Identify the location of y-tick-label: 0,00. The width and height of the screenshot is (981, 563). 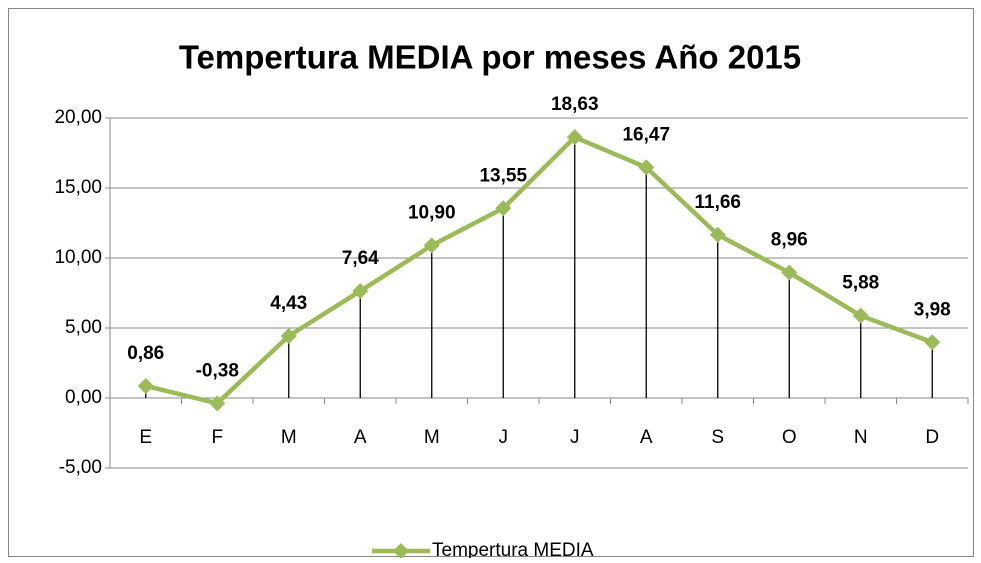
(83, 397).